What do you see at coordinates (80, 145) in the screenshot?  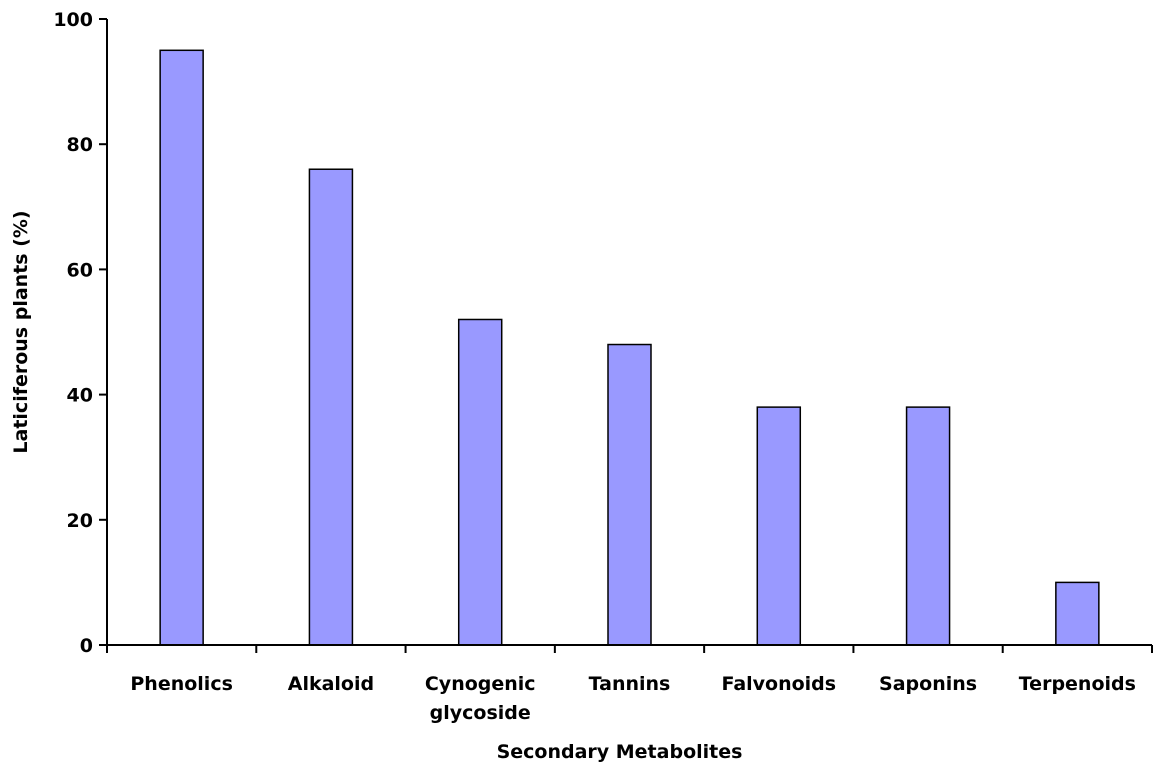 I see `y-tick-label: 80` at bounding box center [80, 145].